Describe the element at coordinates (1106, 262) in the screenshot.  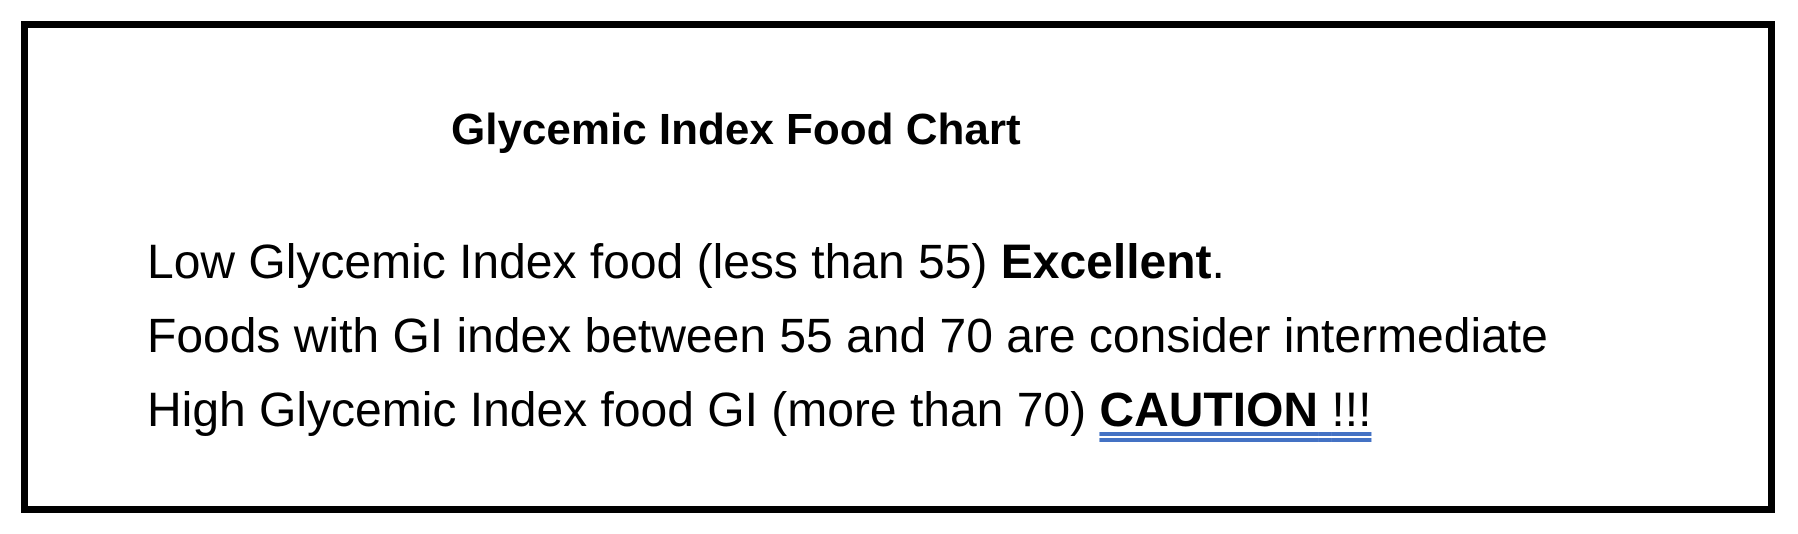
I see `emphasis: Excellent` at that location.